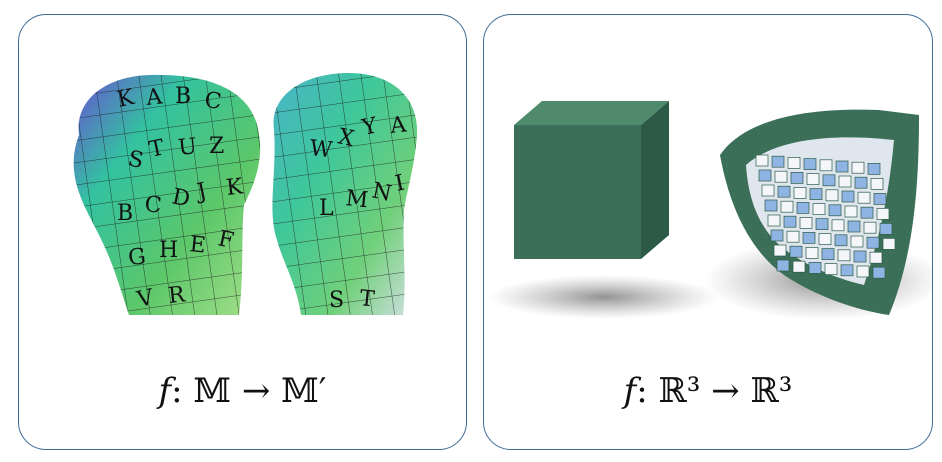 The height and width of the screenshot is (462, 942). What do you see at coordinates (771, 391) in the screenshot?
I see `codomain-symbol: ℝ³` at bounding box center [771, 391].